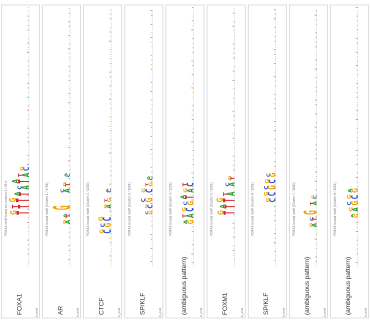 The height and width of the screenshot is (321, 370). Describe the element at coordinates (348, 286) in the screenshot. I see `panel-name: (ambiguous pattern)` at that location.